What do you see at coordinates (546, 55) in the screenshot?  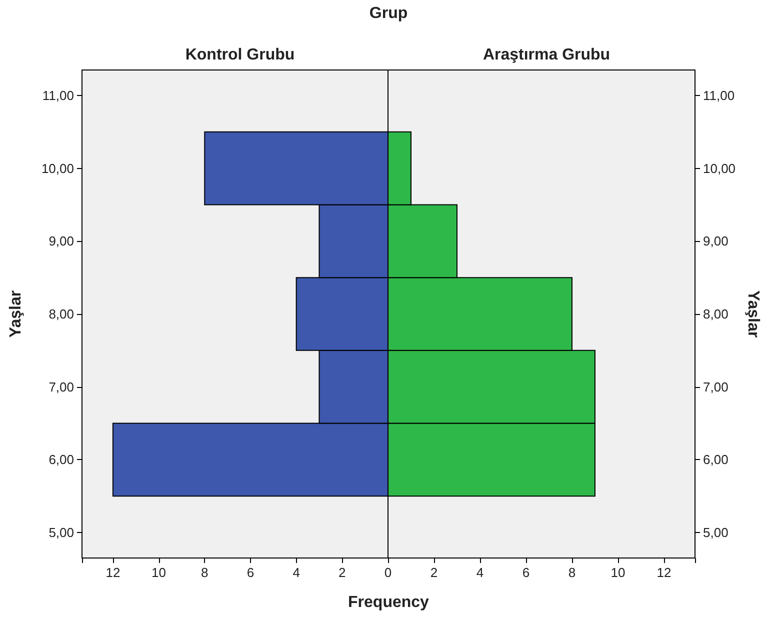 I see `chart-title: Araştırma Grubu` at bounding box center [546, 55].